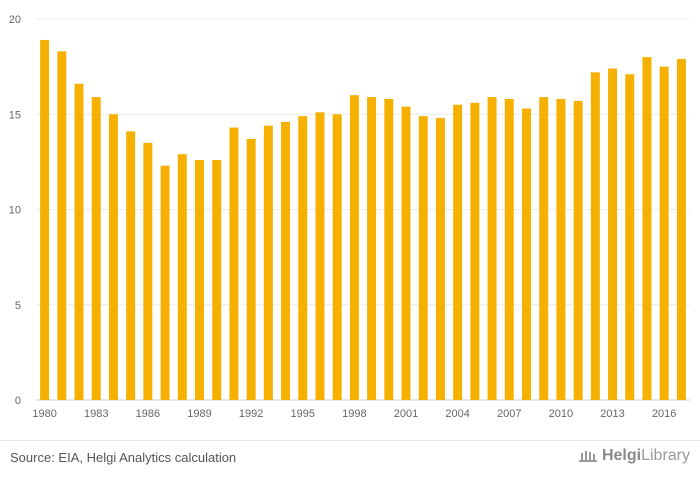 The height and width of the screenshot is (483, 700). Describe the element at coordinates (251, 269) in the screenshot. I see `bar-1992` at that location.